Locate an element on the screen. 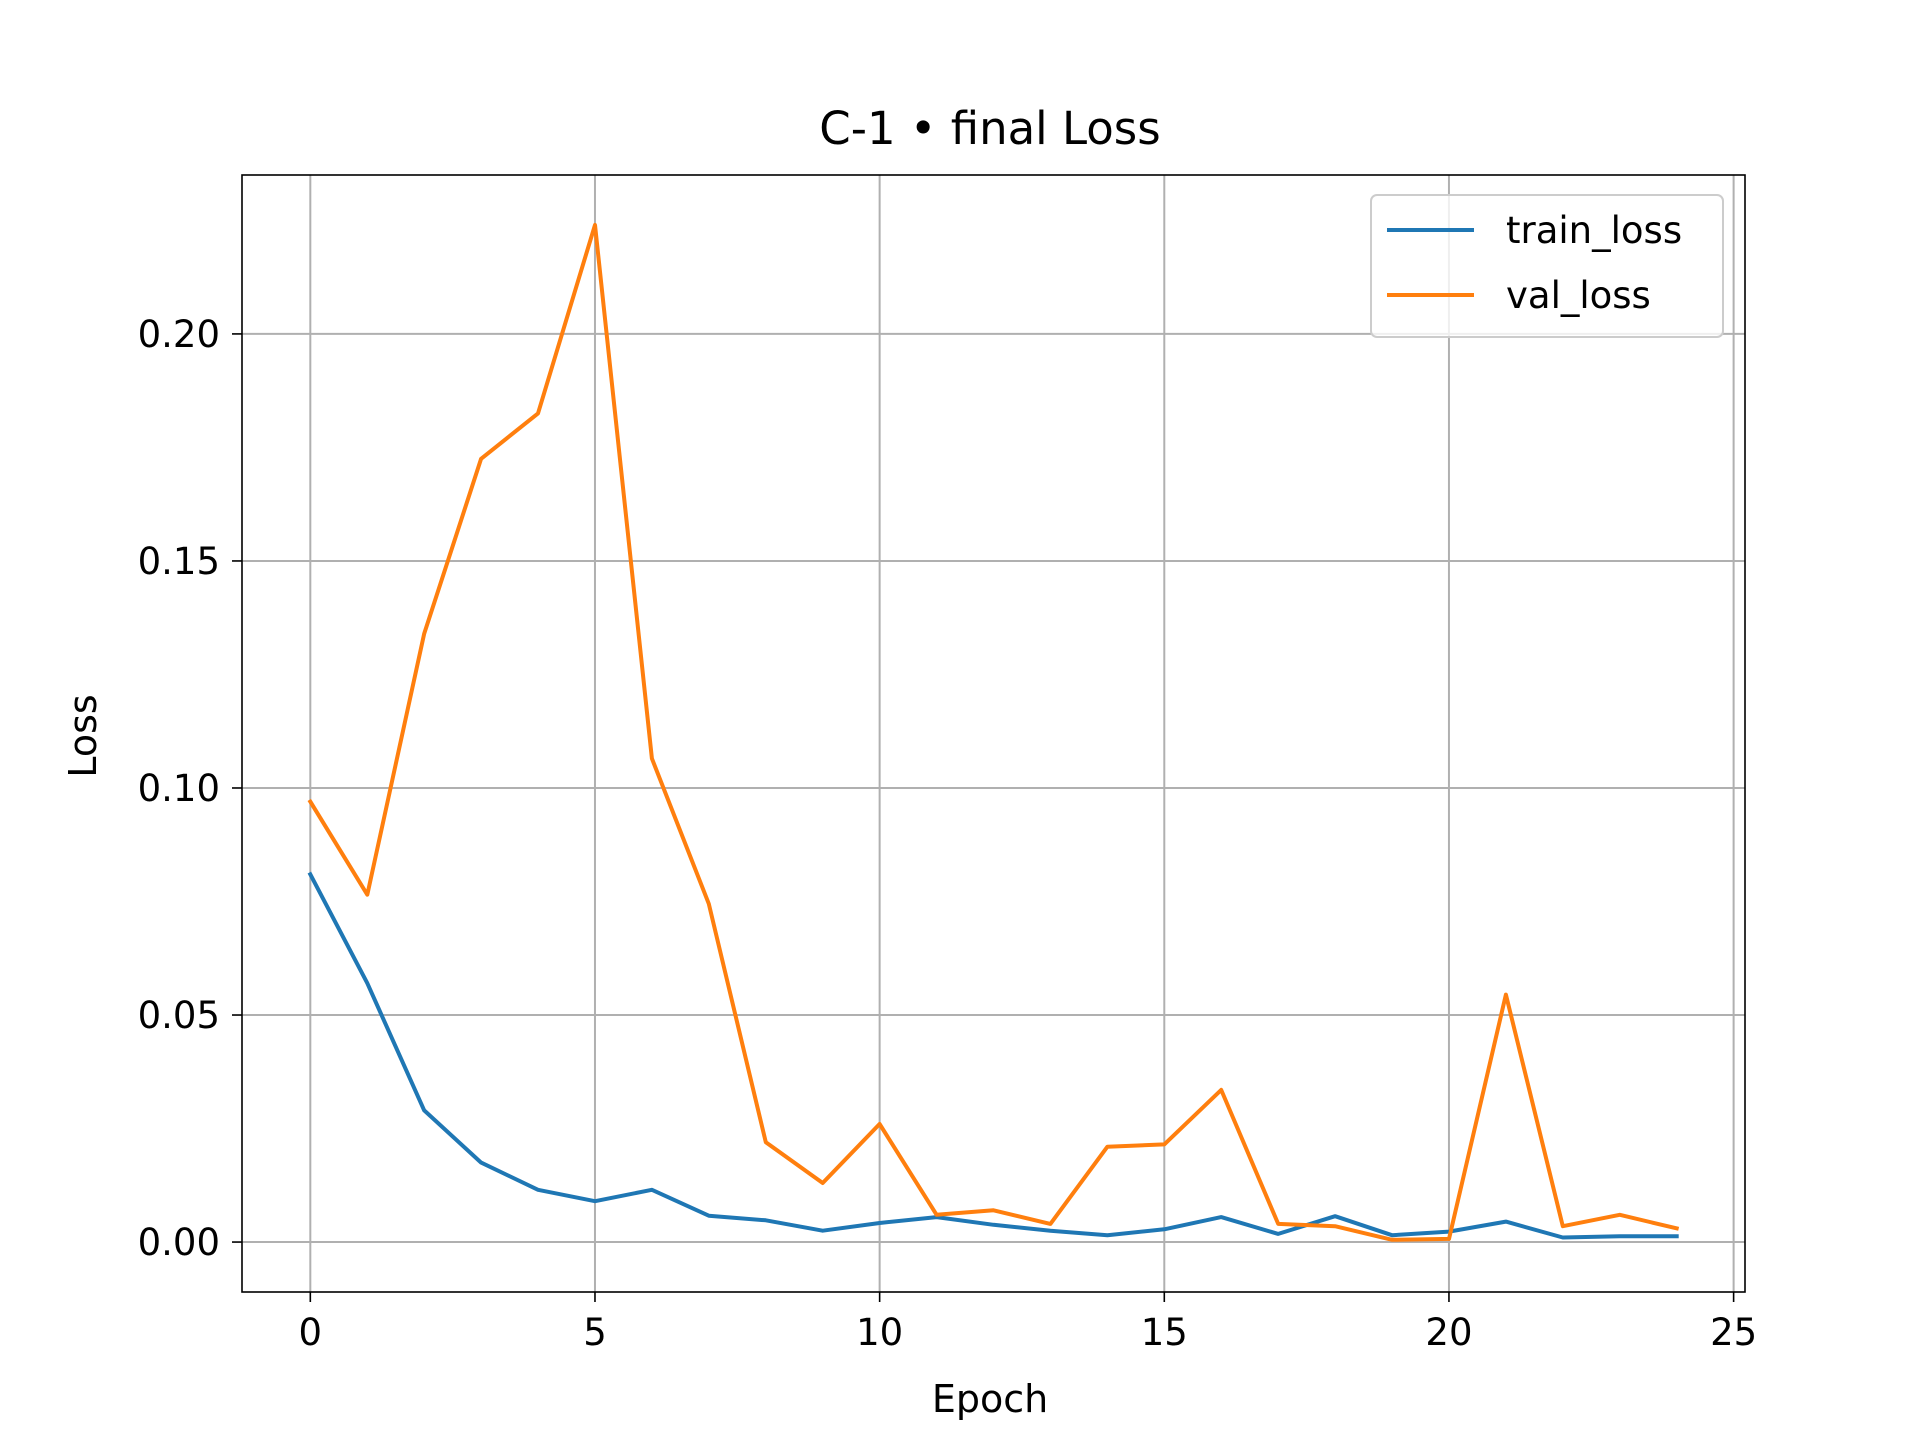 The image size is (1920, 1445). y-tick-label: 0.10 is located at coordinates (179, 788).